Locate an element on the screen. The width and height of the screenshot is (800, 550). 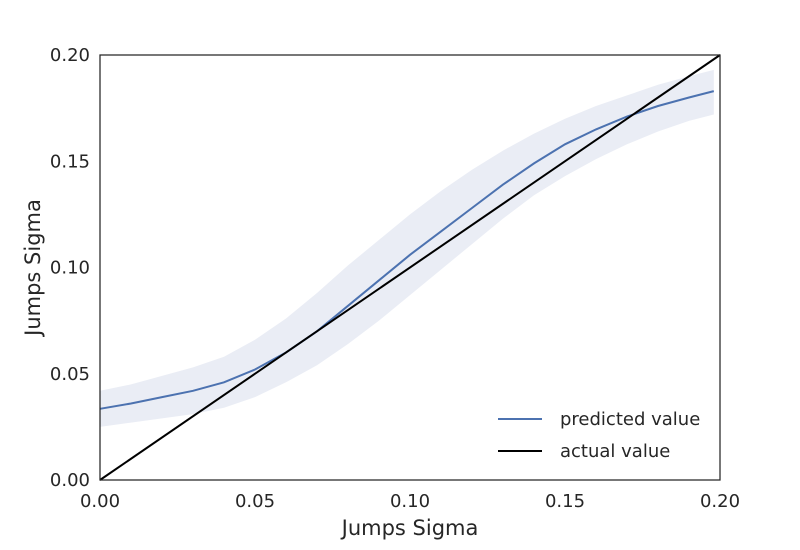
y-tick-label: 0.20 is located at coordinates (70, 55).